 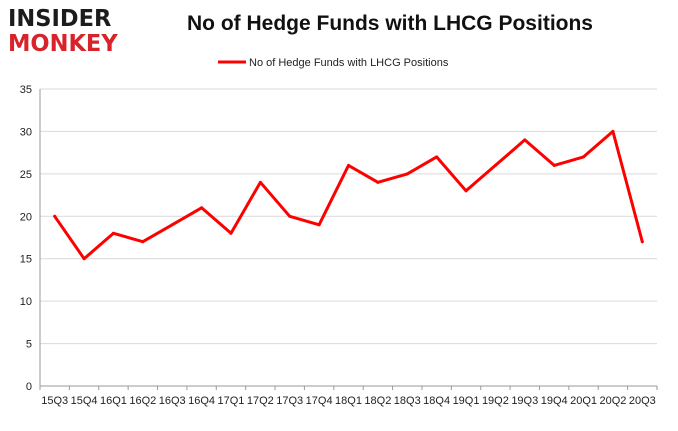 I want to click on data-point-15Q3, so click(x=55, y=216).